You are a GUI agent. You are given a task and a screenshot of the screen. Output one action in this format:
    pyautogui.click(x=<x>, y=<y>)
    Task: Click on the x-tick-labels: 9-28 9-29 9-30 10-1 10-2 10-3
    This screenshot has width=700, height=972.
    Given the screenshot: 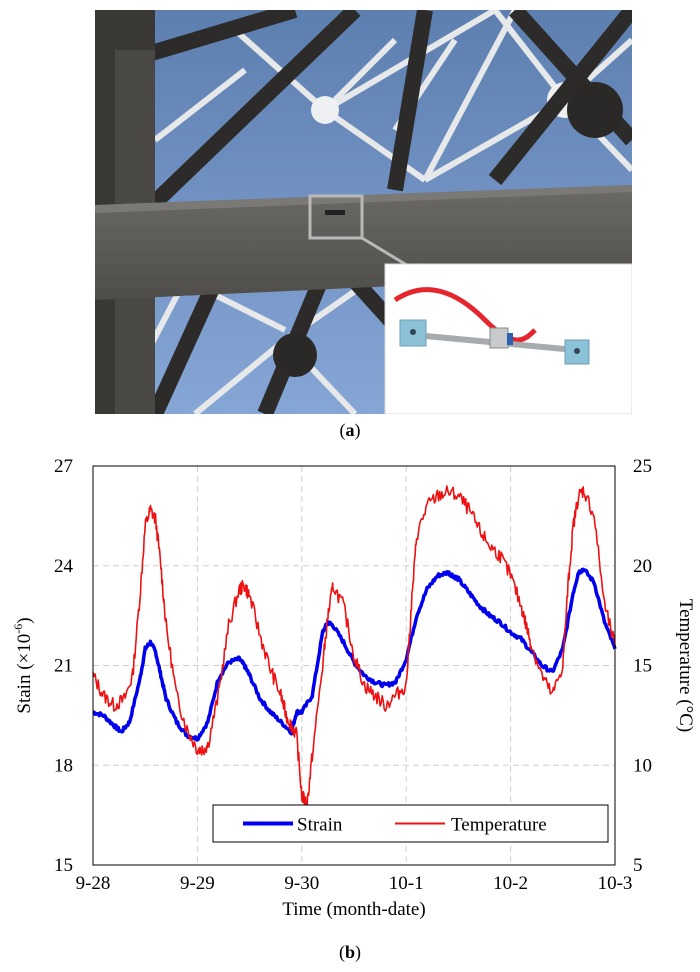 What is the action you would take?
    pyautogui.click(x=354, y=883)
    